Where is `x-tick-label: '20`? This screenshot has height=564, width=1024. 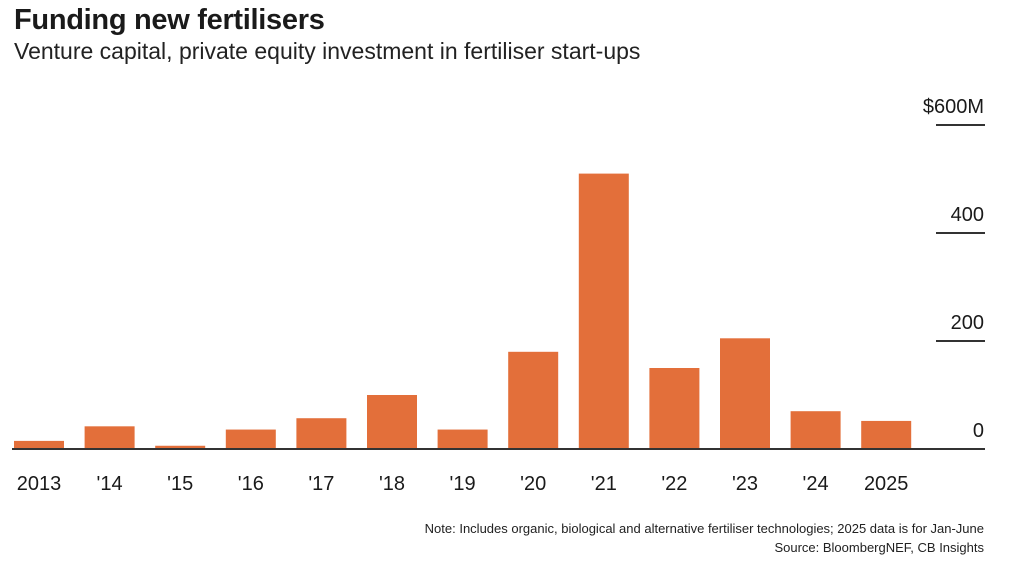
x-tick-label: '20 is located at coordinates (533, 484).